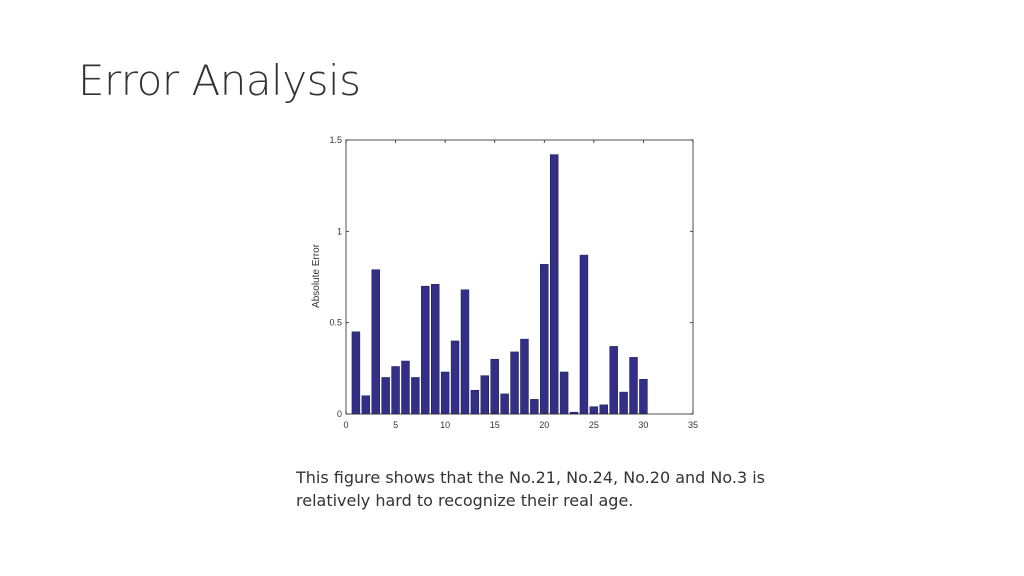  I want to click on y-tick-label: 1.5, so click(335, 140).